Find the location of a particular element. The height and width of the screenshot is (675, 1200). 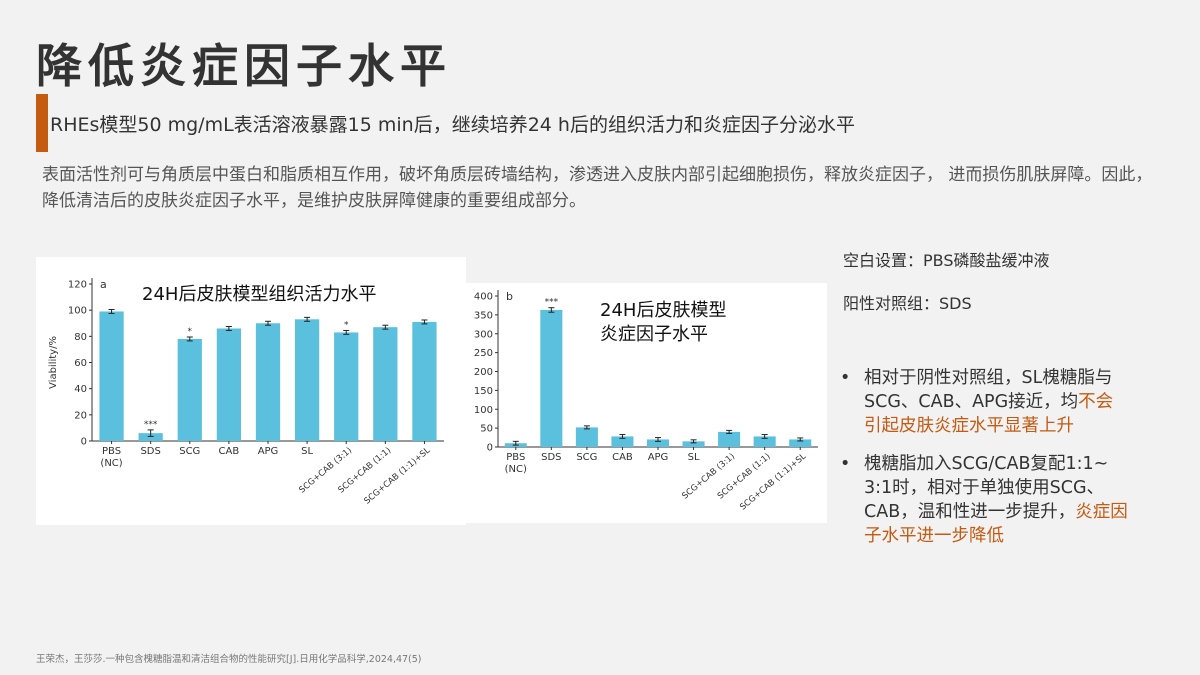

y-axis-label: IL-1α/(pg/mL) is located at coordinates (466, 372).